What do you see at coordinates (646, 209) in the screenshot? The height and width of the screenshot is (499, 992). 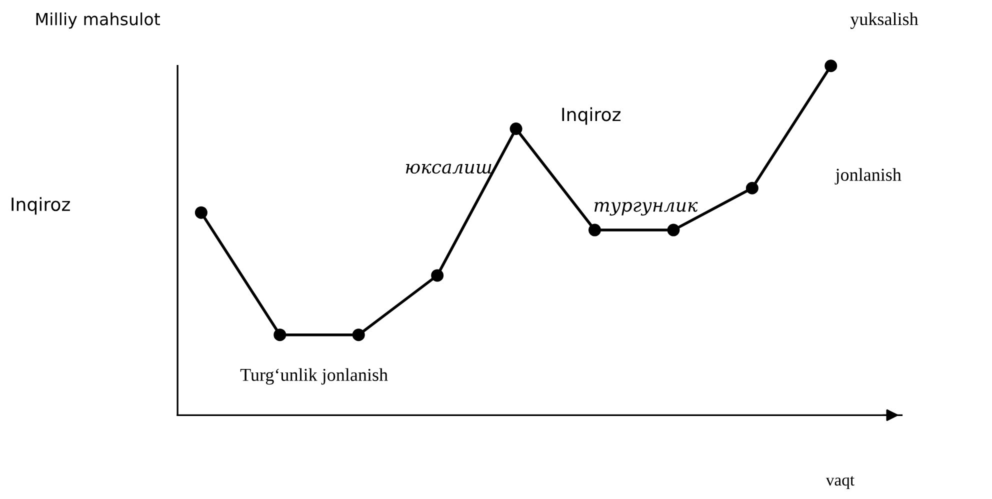 I see `annotation: тургунлик` at bounding box center [646, 209].